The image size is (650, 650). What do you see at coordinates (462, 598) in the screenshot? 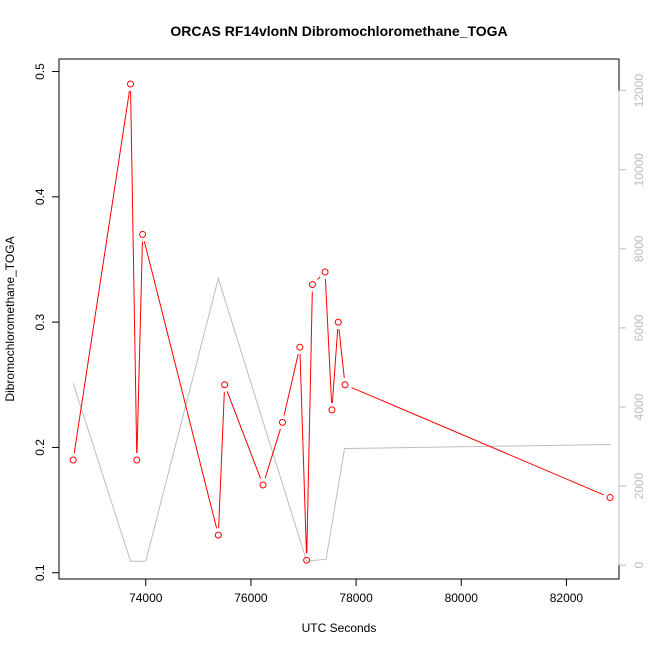
I see `x-tick-label: 80000` at bounding box center [462, 598].